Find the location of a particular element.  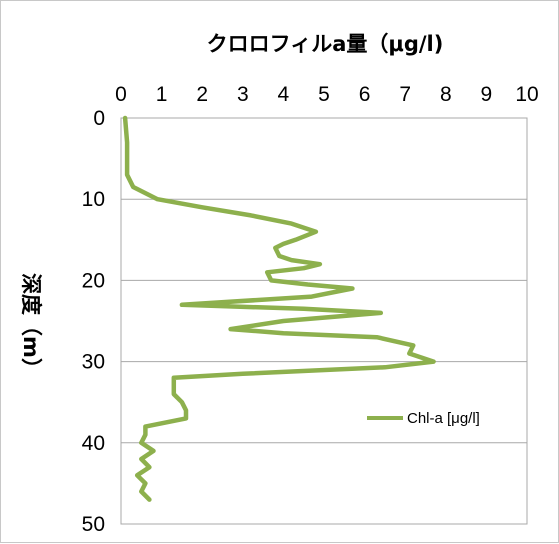

x-tick-label: 7 is located at coordinates (405, 94).